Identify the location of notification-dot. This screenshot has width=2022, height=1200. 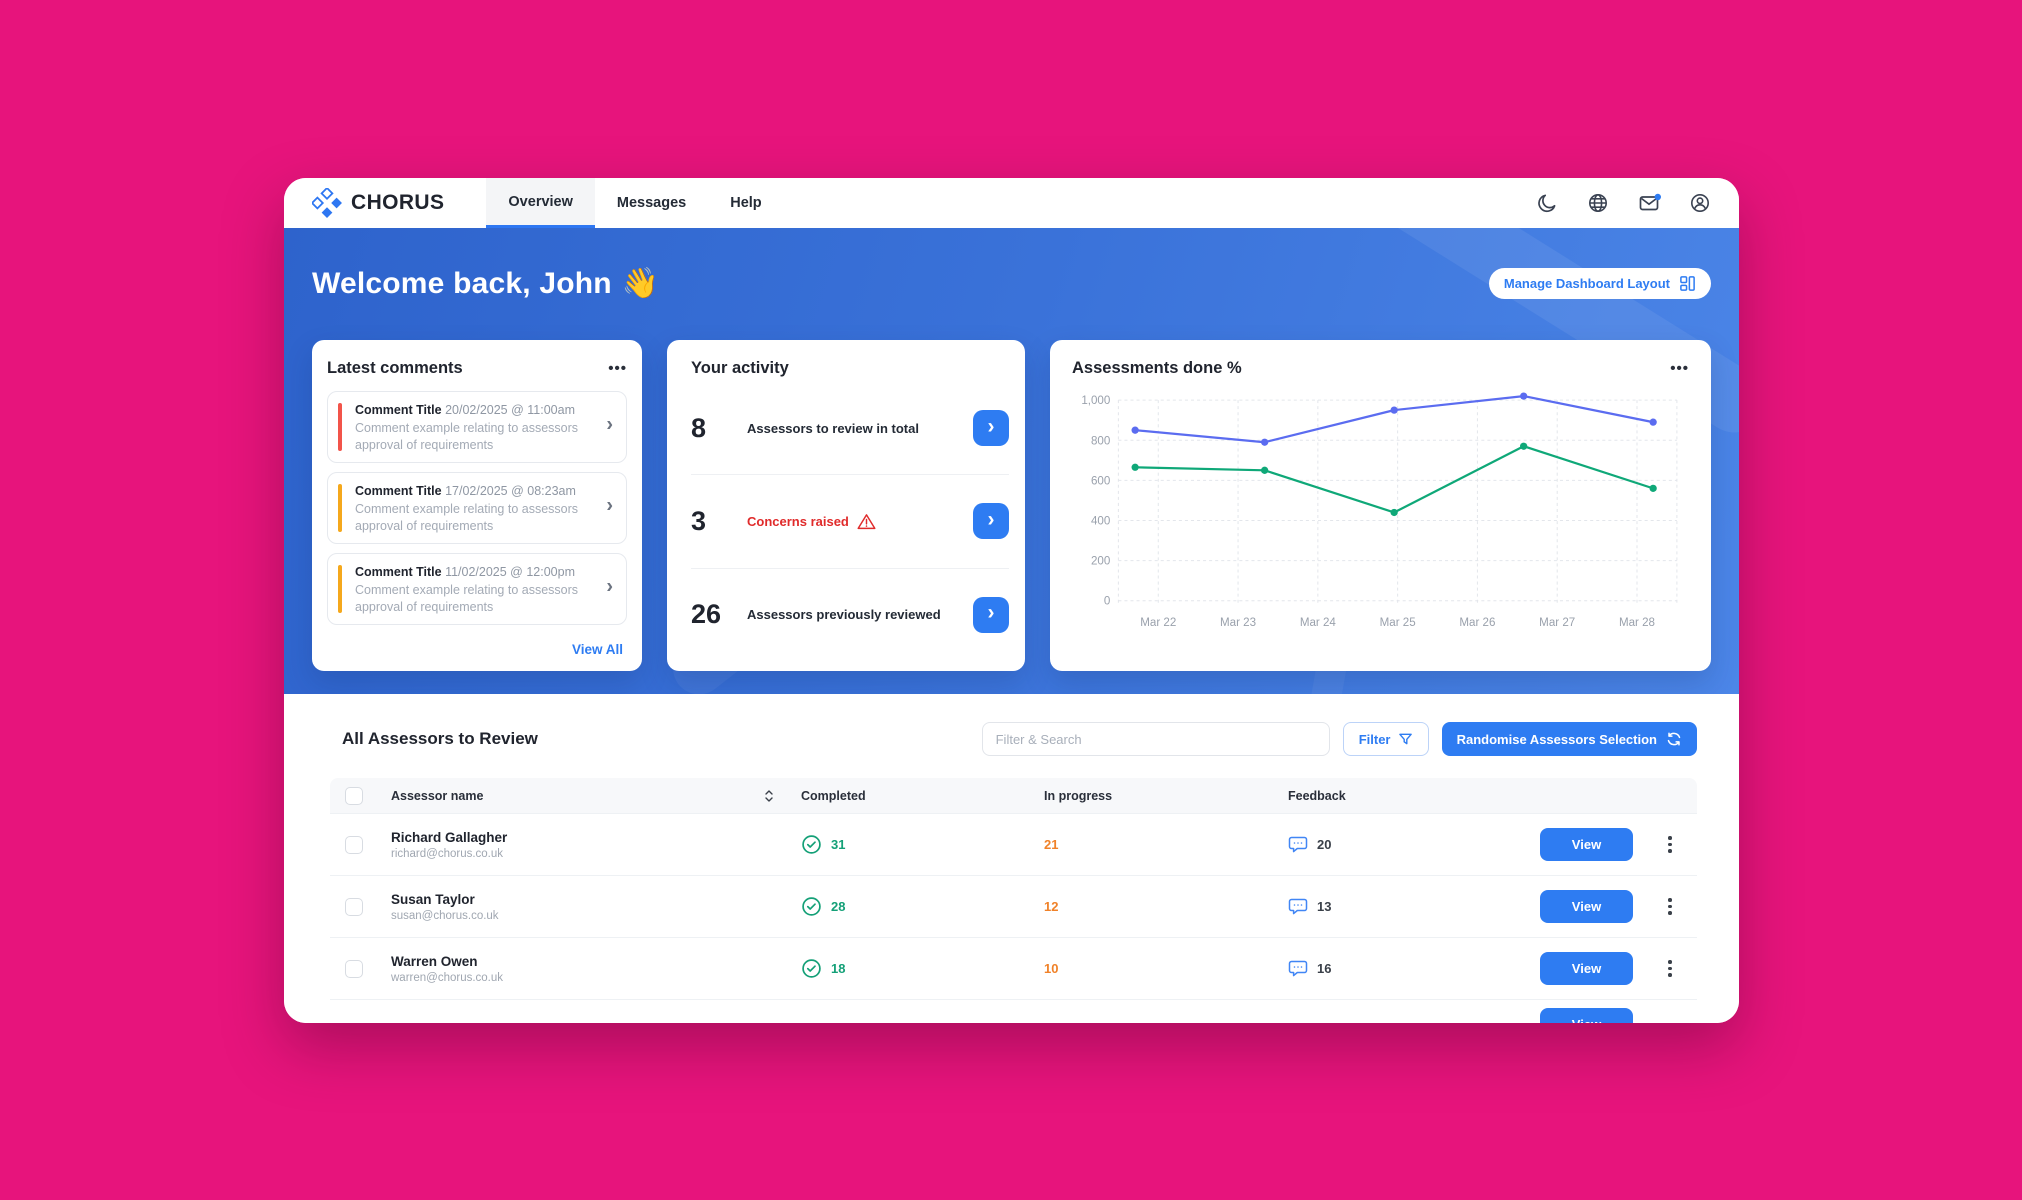
(1657, 197).